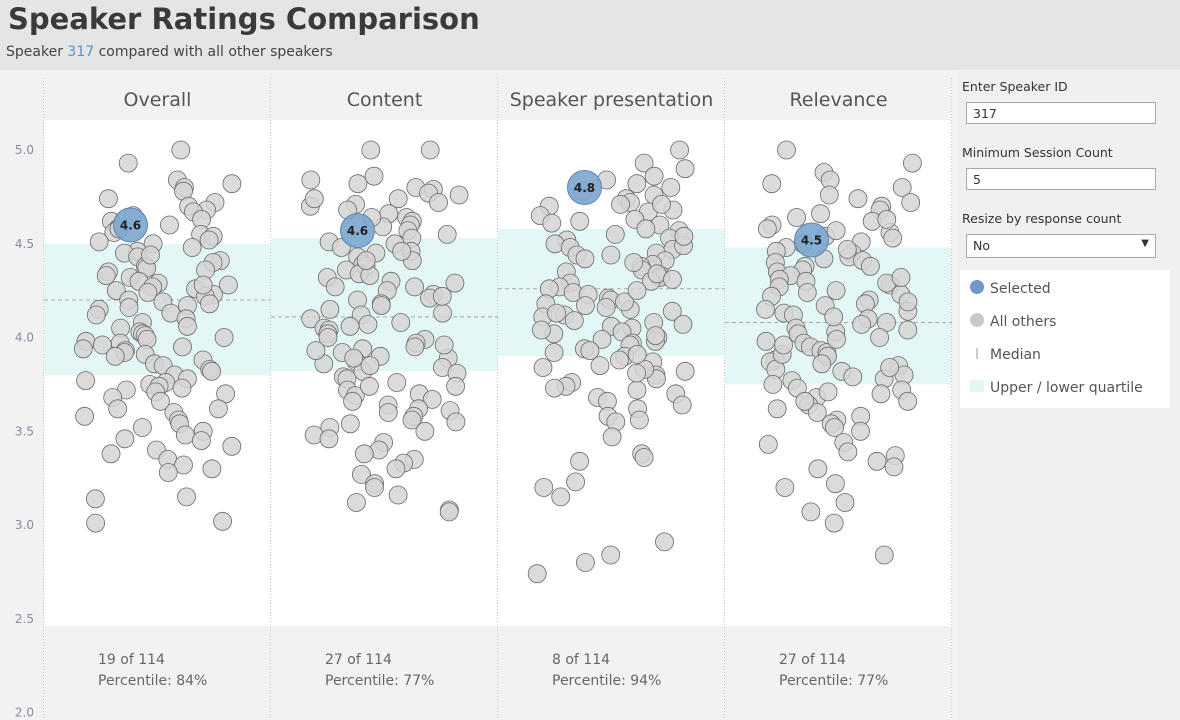  Describe the element at coordinates (1013, 323) in the screenshot. I see `legend-item-all-others: All others` at that location.